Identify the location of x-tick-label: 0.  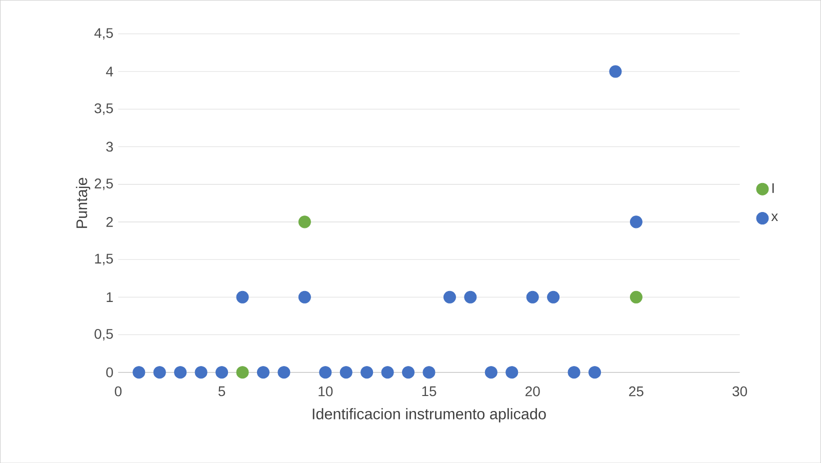
(118, 391).